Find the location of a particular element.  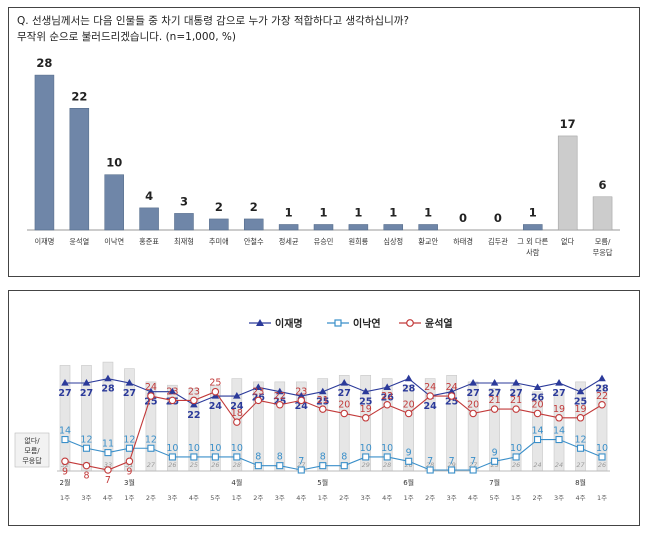

bar-value-label: 17 is located at coordinates (568, 124).